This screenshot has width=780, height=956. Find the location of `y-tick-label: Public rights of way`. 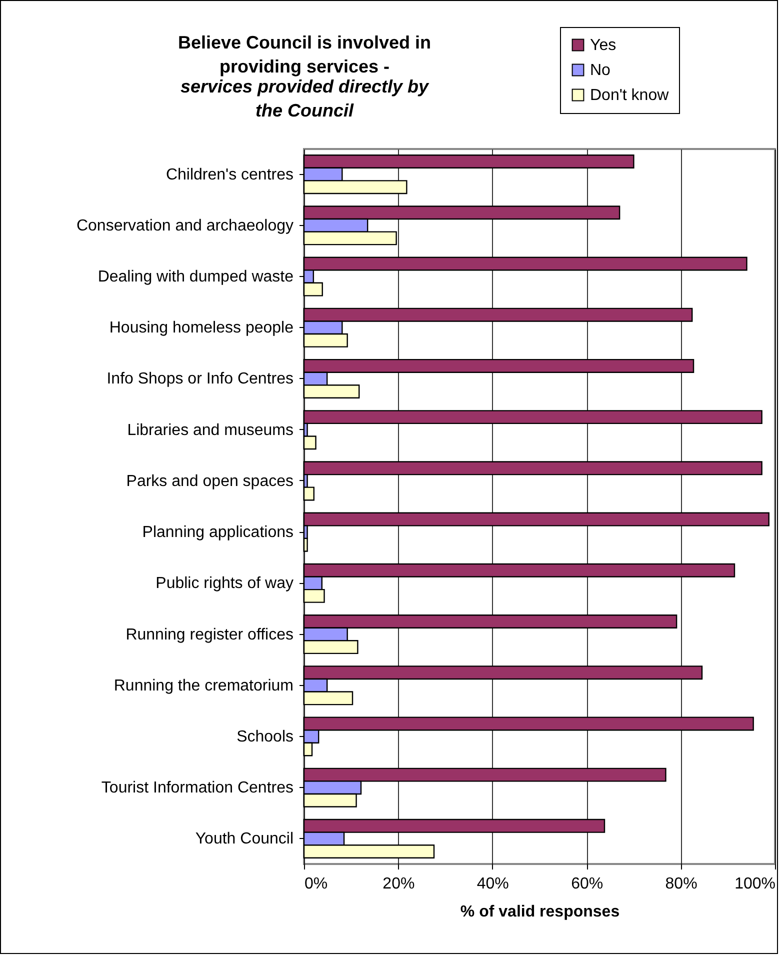

y-tick-label: Public rights of way is located at coordinates (225, 583).